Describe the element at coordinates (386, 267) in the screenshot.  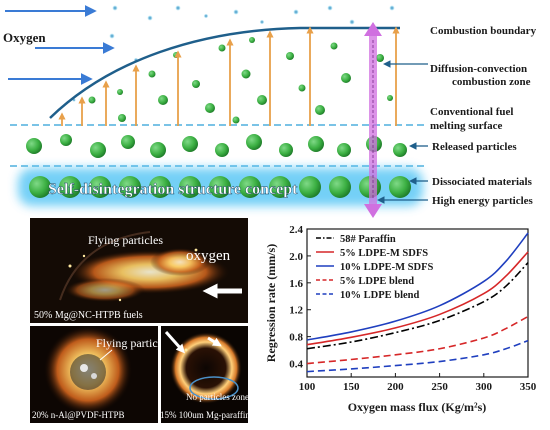
I see `legend-label: 10% LDPE-M SDFS` at that location.